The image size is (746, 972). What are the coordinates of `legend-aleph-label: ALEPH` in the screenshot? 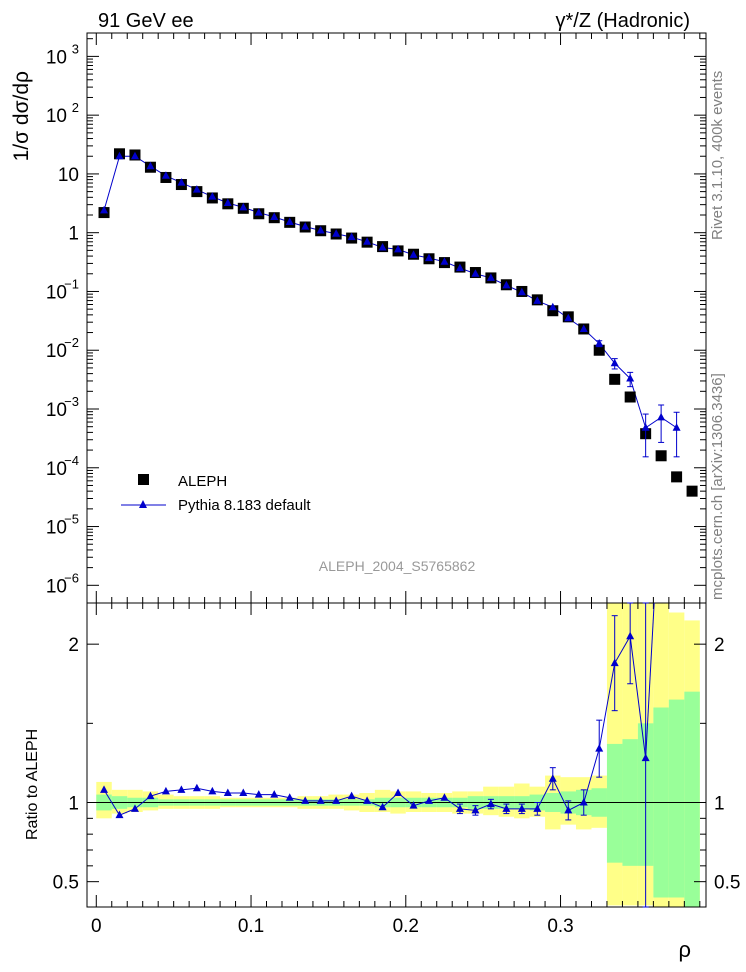 It's located at (202, 481).